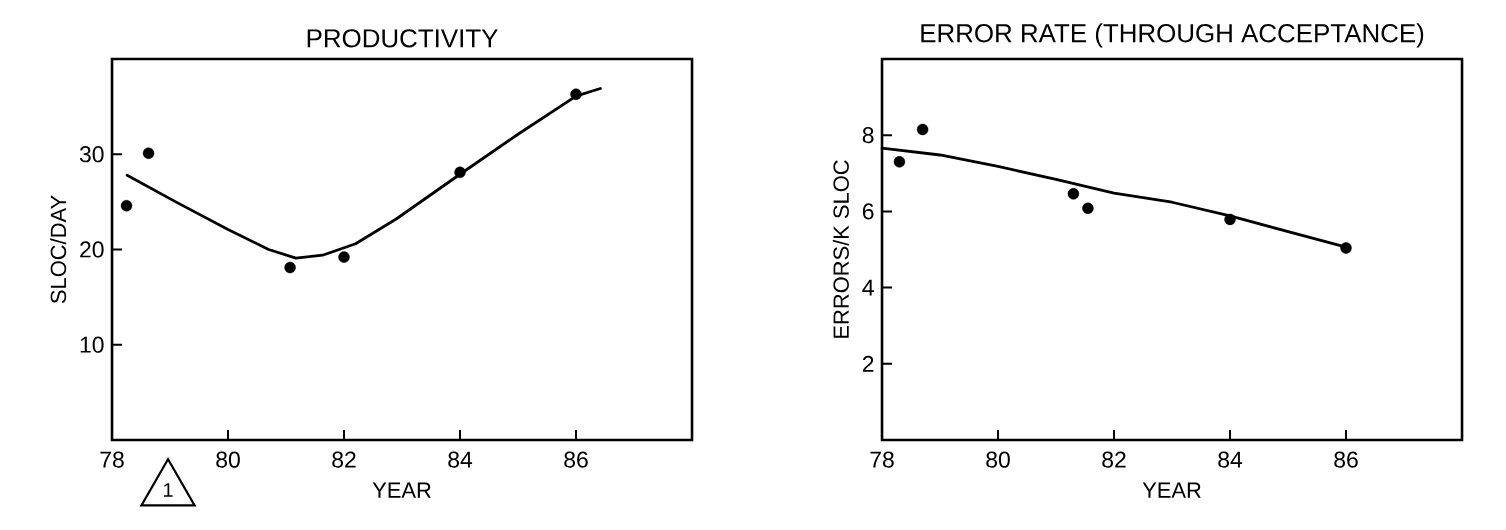 Image resolution: width=1506 pixels, height=530 pixels. Describe the element at coordinates (58, 249) in the screenshot. I see `y-axis-title: SLOC/DAY` at that location.